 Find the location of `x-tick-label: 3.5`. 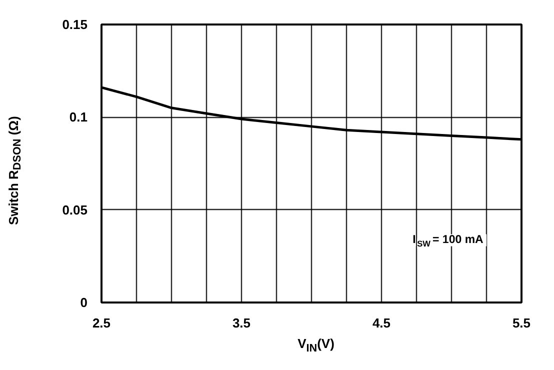

x-tick-label: 3.5 is located at coordinates (241, 323).